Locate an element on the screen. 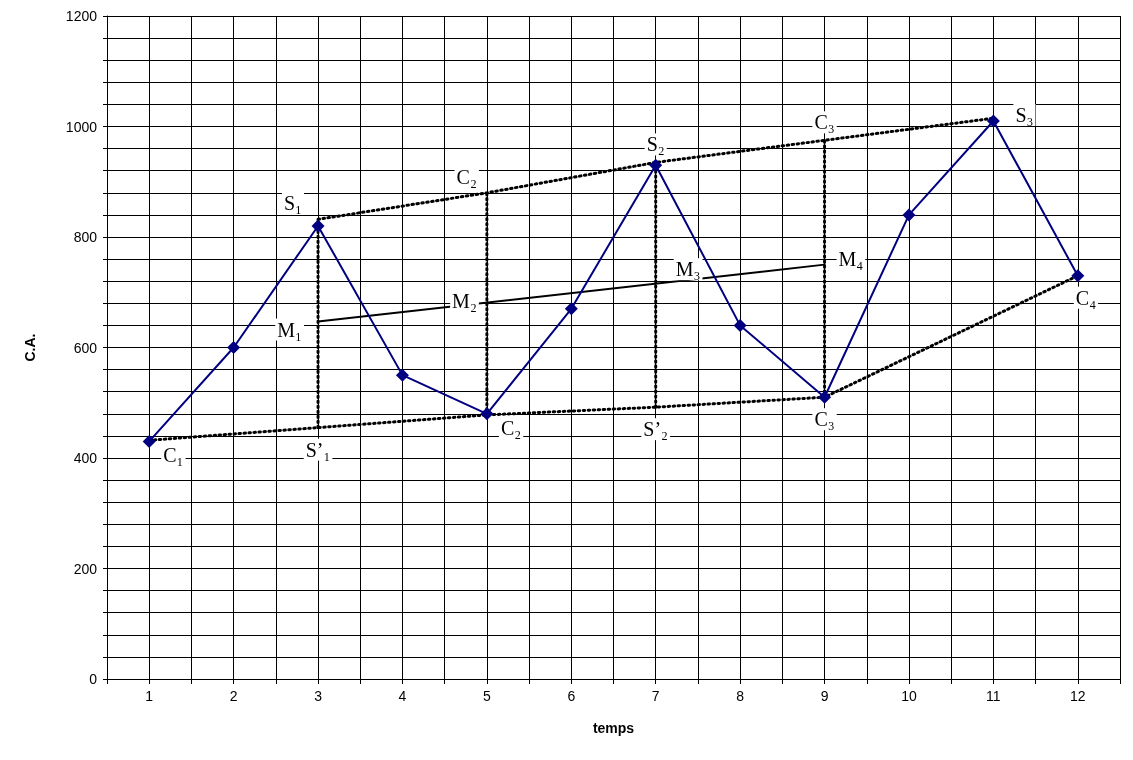  annotation: S₂ is located at coordinates (655, 144).